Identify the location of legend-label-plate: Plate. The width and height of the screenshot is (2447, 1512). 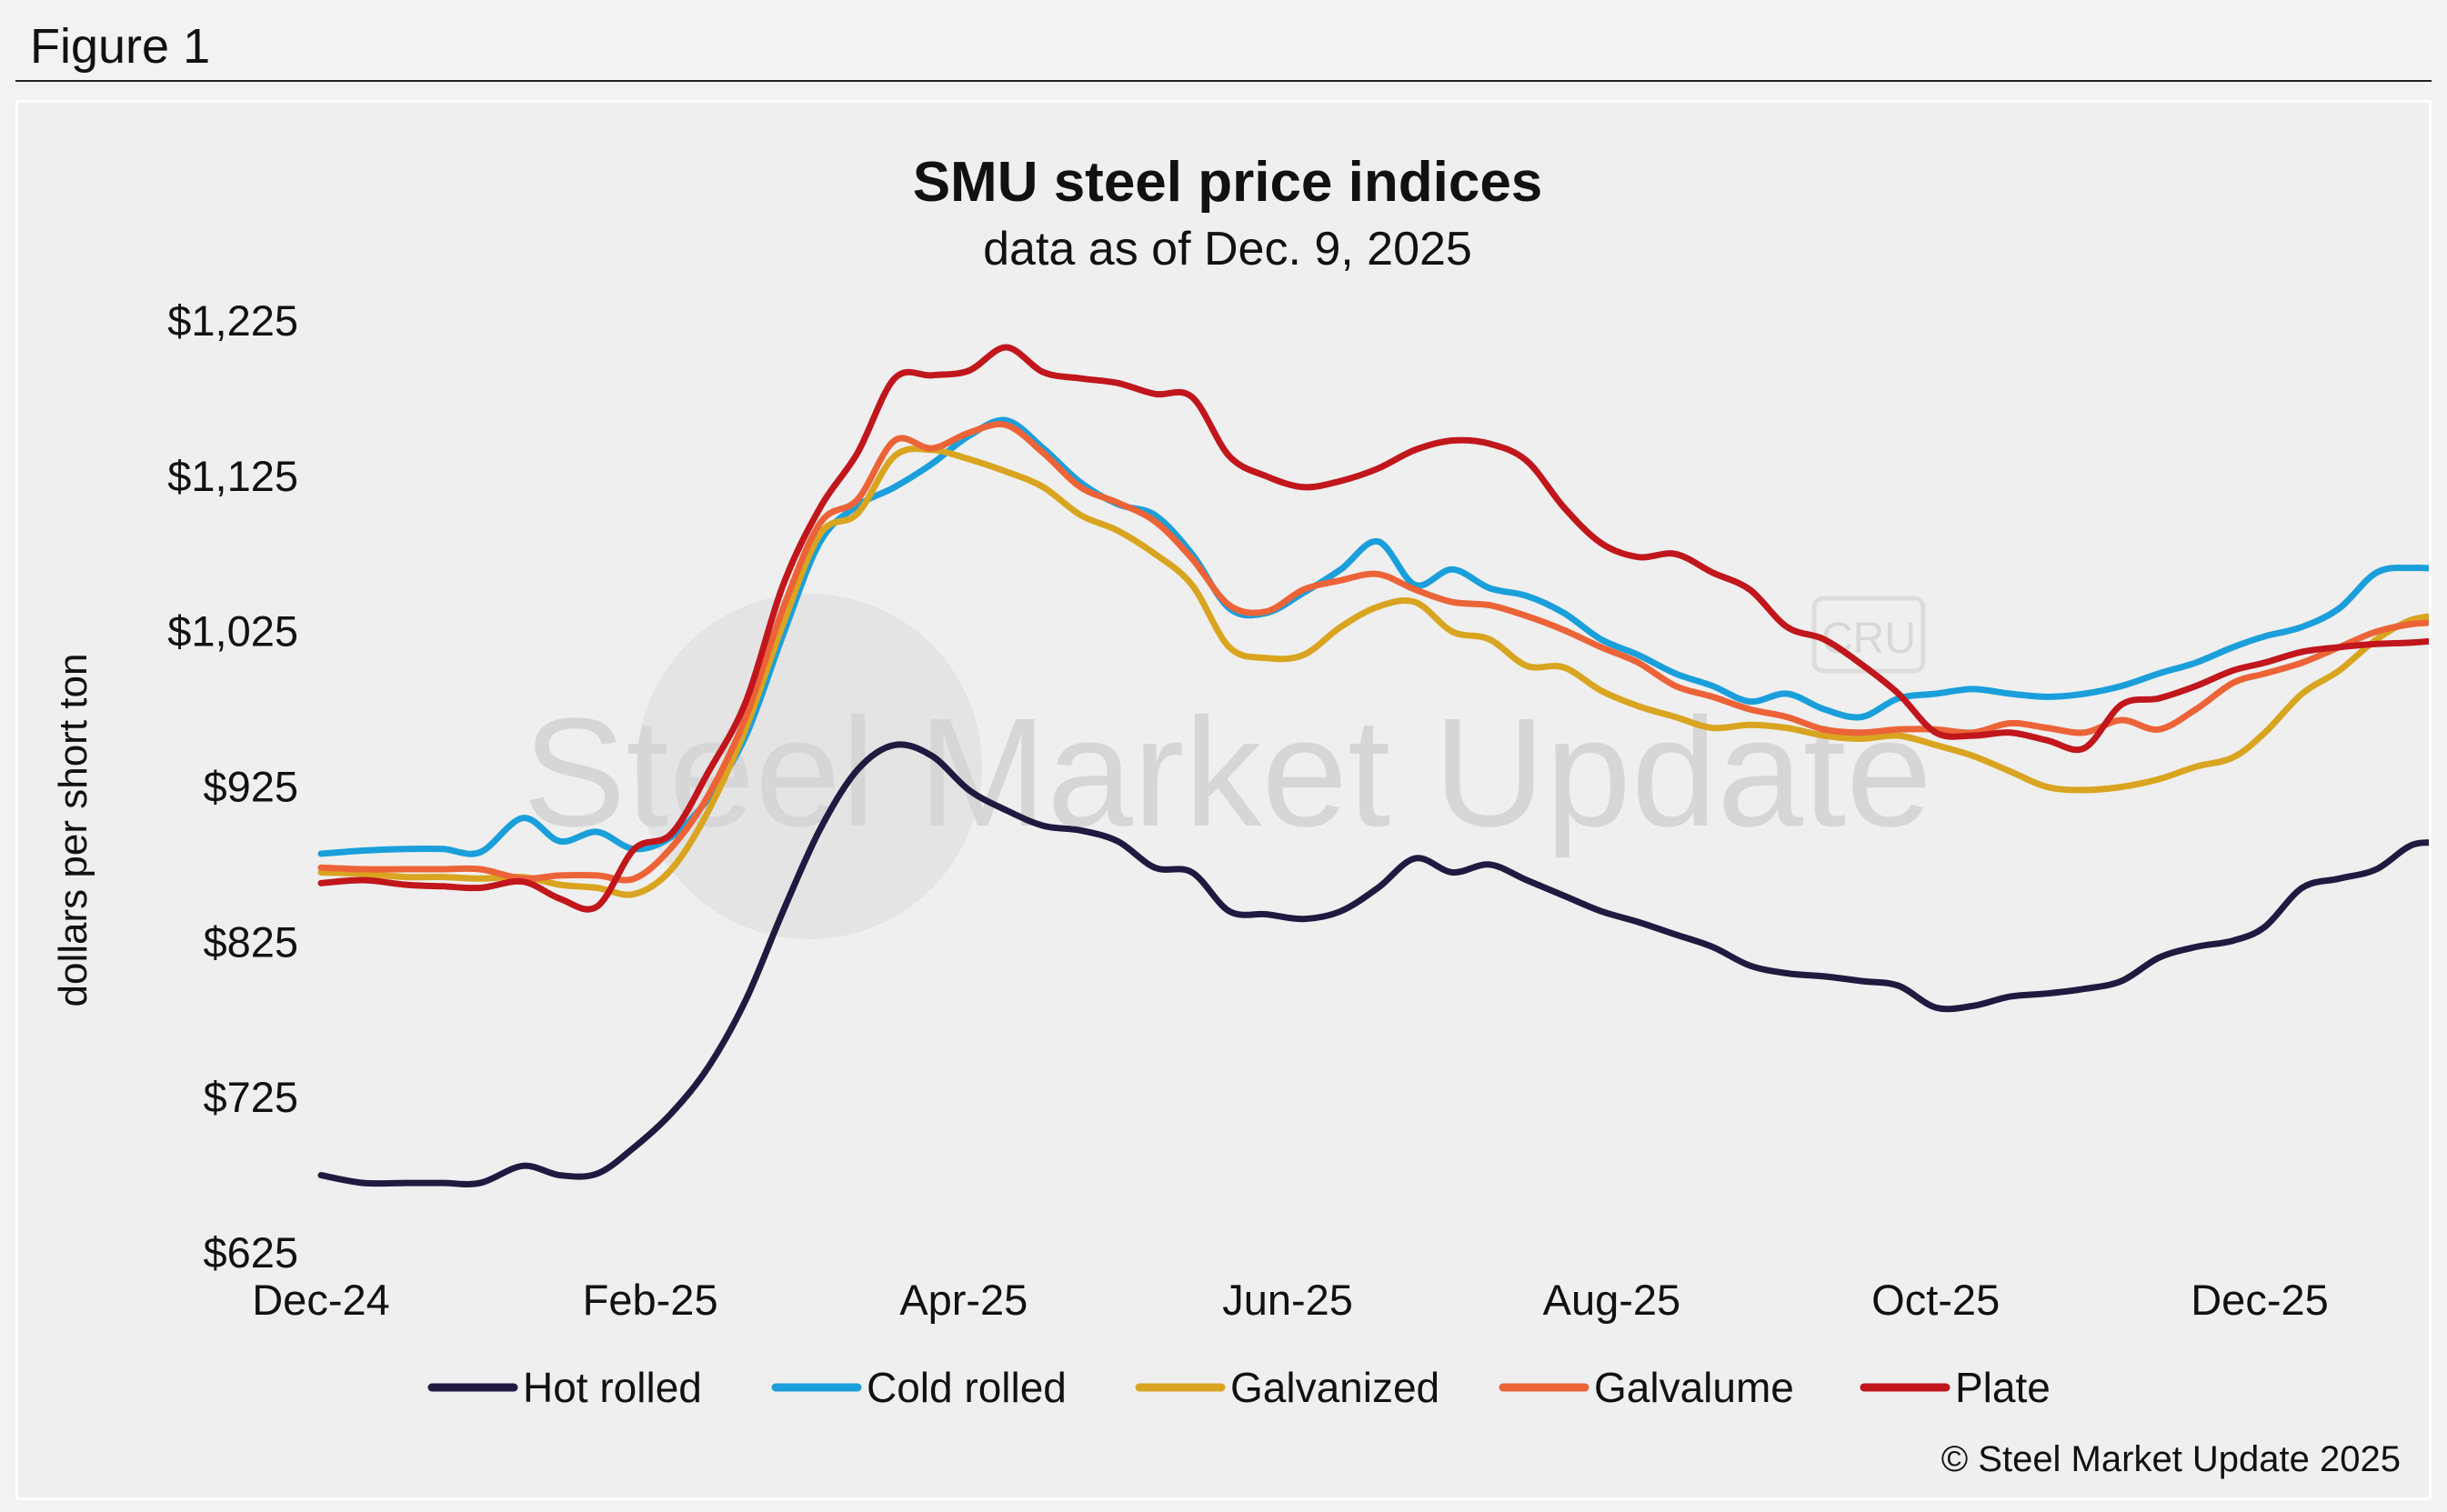
(2003, 1387).